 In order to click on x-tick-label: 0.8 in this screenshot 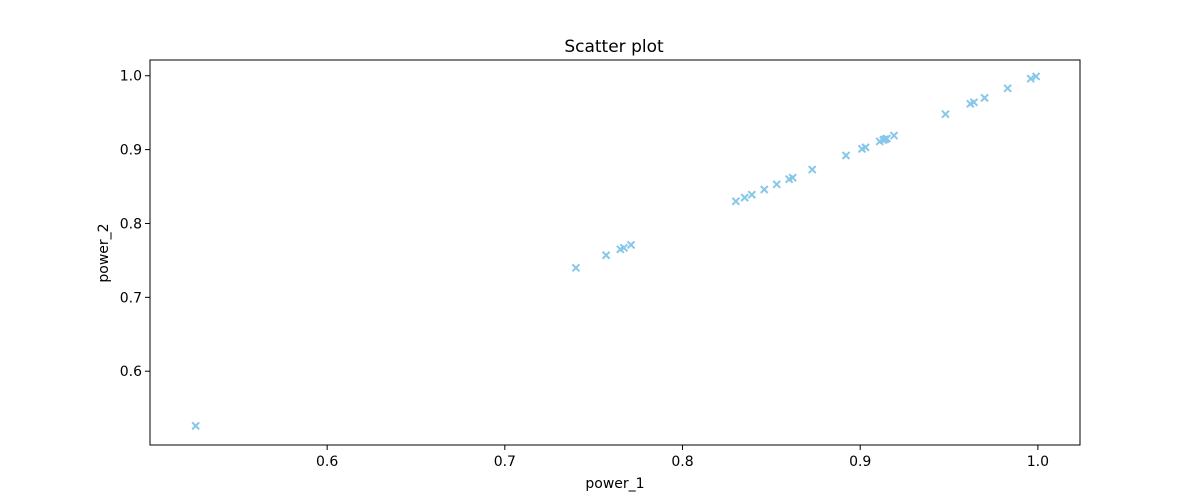, I will do `click(682, 462)`.